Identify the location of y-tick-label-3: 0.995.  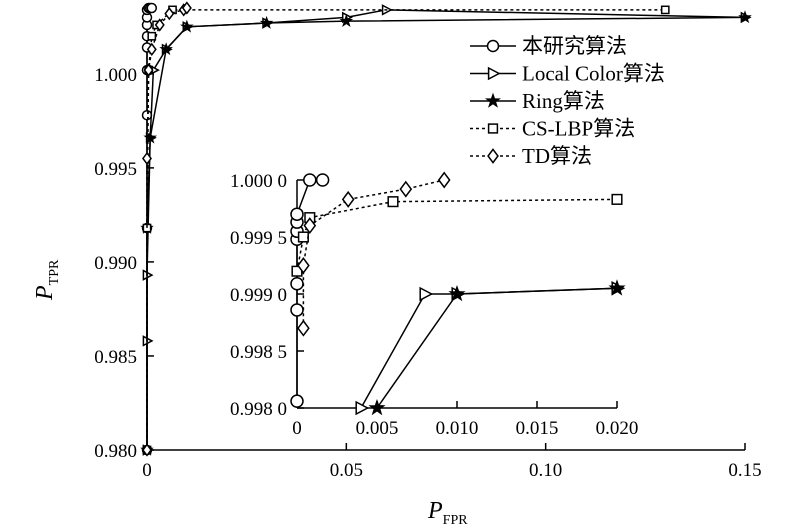
(115, 169).